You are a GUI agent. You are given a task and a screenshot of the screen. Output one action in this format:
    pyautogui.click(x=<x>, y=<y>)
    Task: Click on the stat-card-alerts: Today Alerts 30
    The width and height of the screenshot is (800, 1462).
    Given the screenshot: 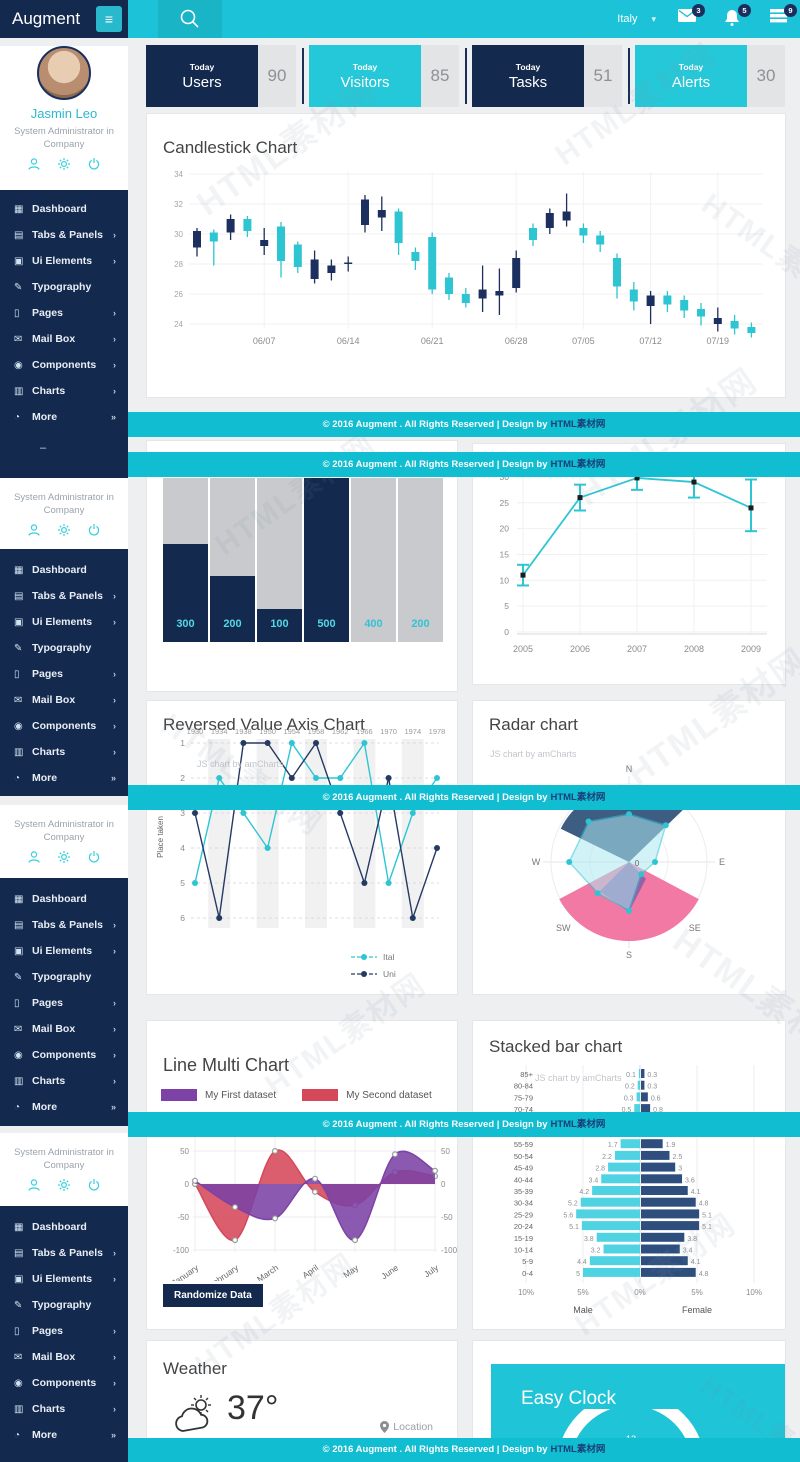 What is the action you would take?
    pyautogui.click(x=710, y=76)
    